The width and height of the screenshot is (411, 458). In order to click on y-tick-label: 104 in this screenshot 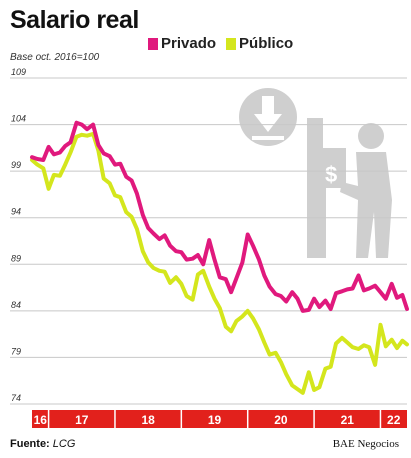, I will do `click(18, 119)`.